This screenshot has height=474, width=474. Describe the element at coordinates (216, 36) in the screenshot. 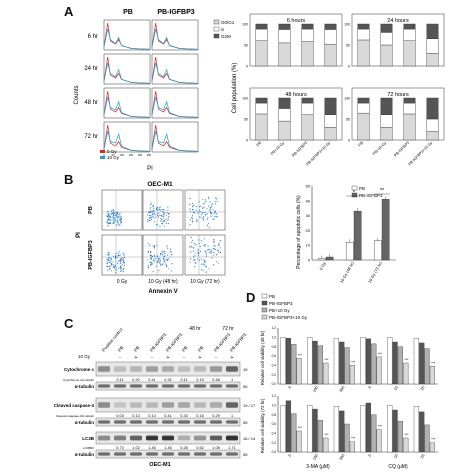

I see `legend-swatch-g2m` at that location.